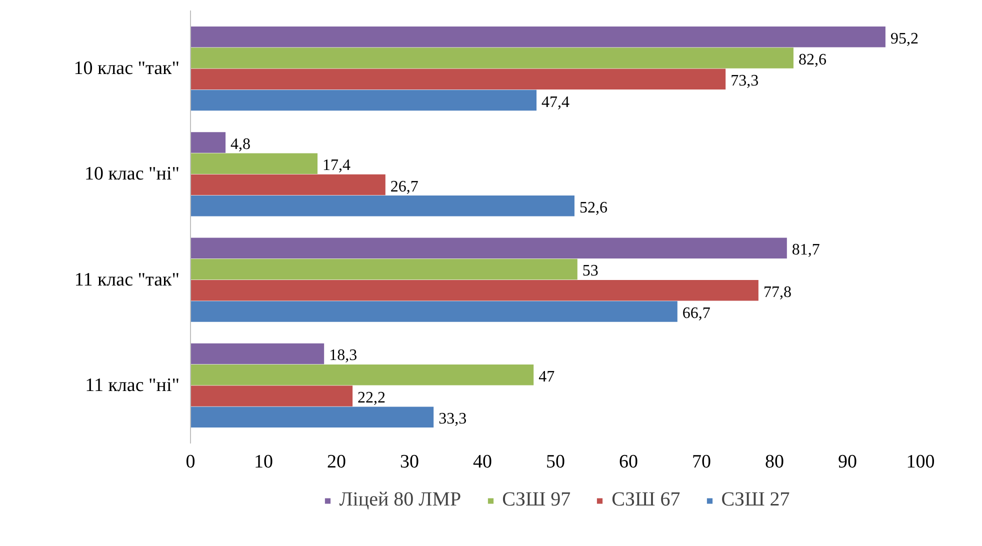  What do you see at coordinates (556, 102) in the screenshot?
I see `data-label: 47,4` at bounding box center [556, 102].